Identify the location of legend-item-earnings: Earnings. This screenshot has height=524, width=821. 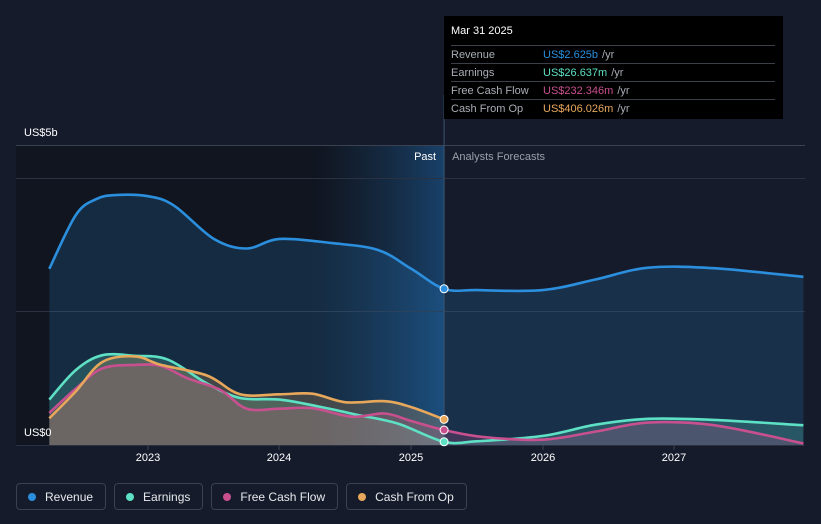
(159, 496).